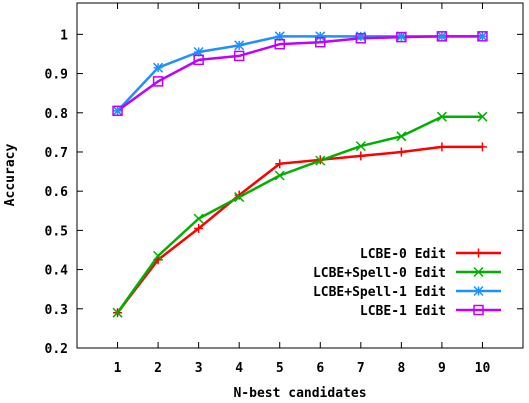  I want to click on x-axis-label: N-best candidates, so click(299, 393).